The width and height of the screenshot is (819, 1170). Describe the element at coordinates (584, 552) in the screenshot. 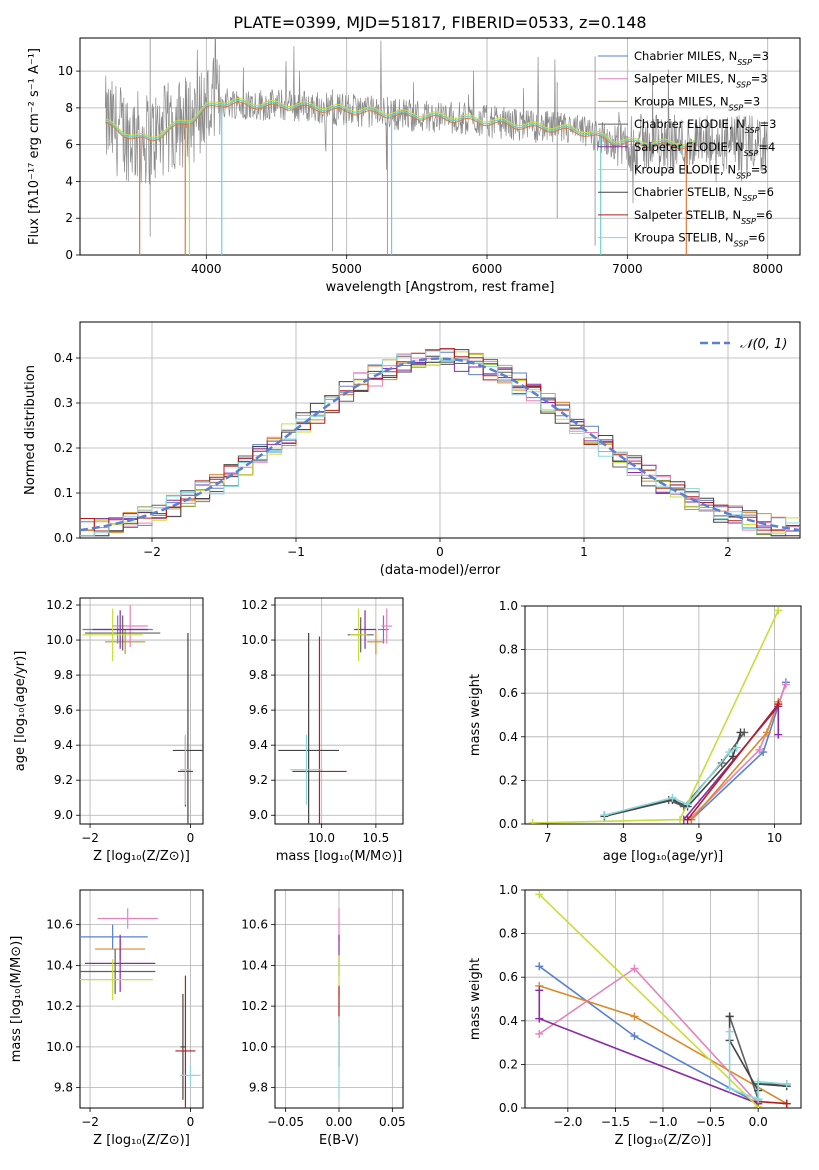

I see `x-tick-label: 1` at that location.